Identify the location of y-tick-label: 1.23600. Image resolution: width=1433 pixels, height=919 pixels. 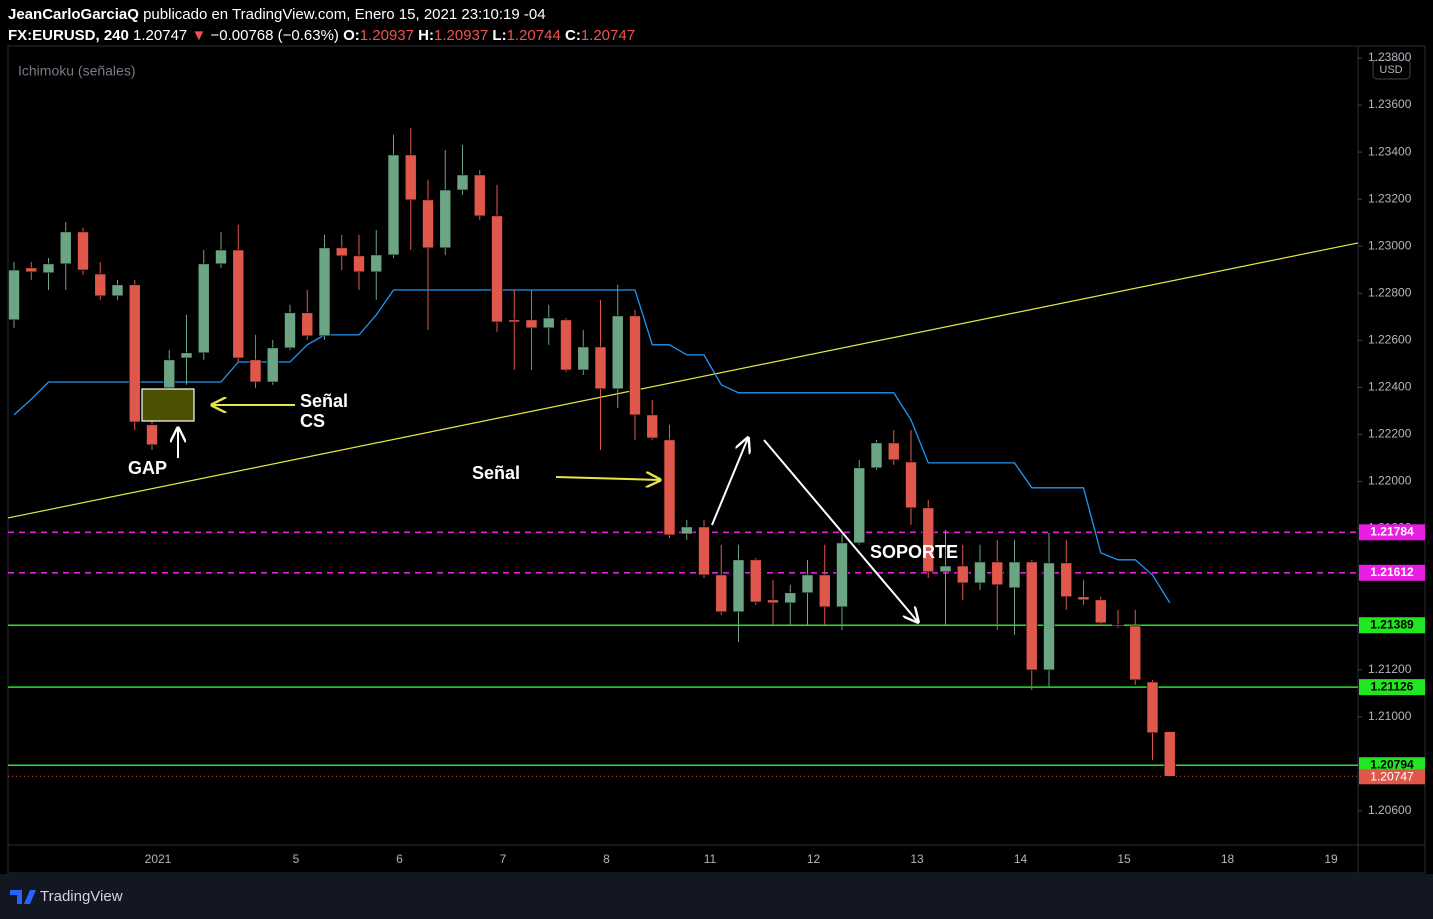
(1390, 104).